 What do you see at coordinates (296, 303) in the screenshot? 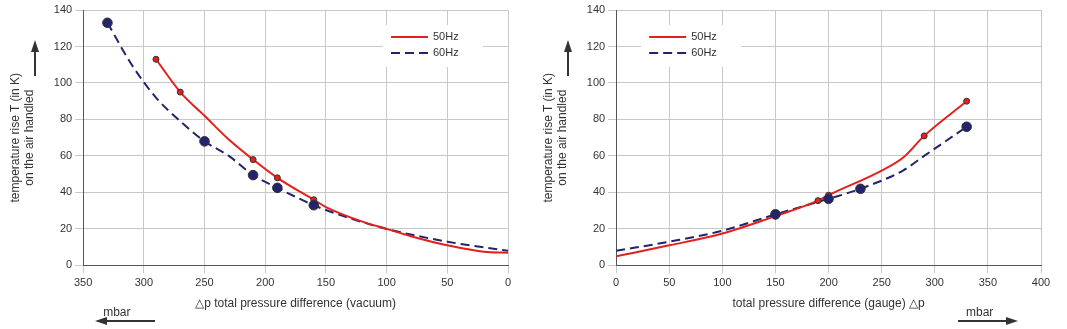
I see `x-axis-title: △p total pressure difference (vacuum)` at bounding box center [296, 303].